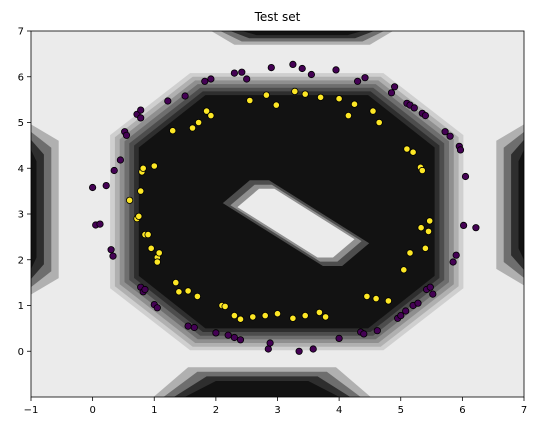 The image size is (539, 433). I want to click on y-tick-label: 5, so click(21, 123).